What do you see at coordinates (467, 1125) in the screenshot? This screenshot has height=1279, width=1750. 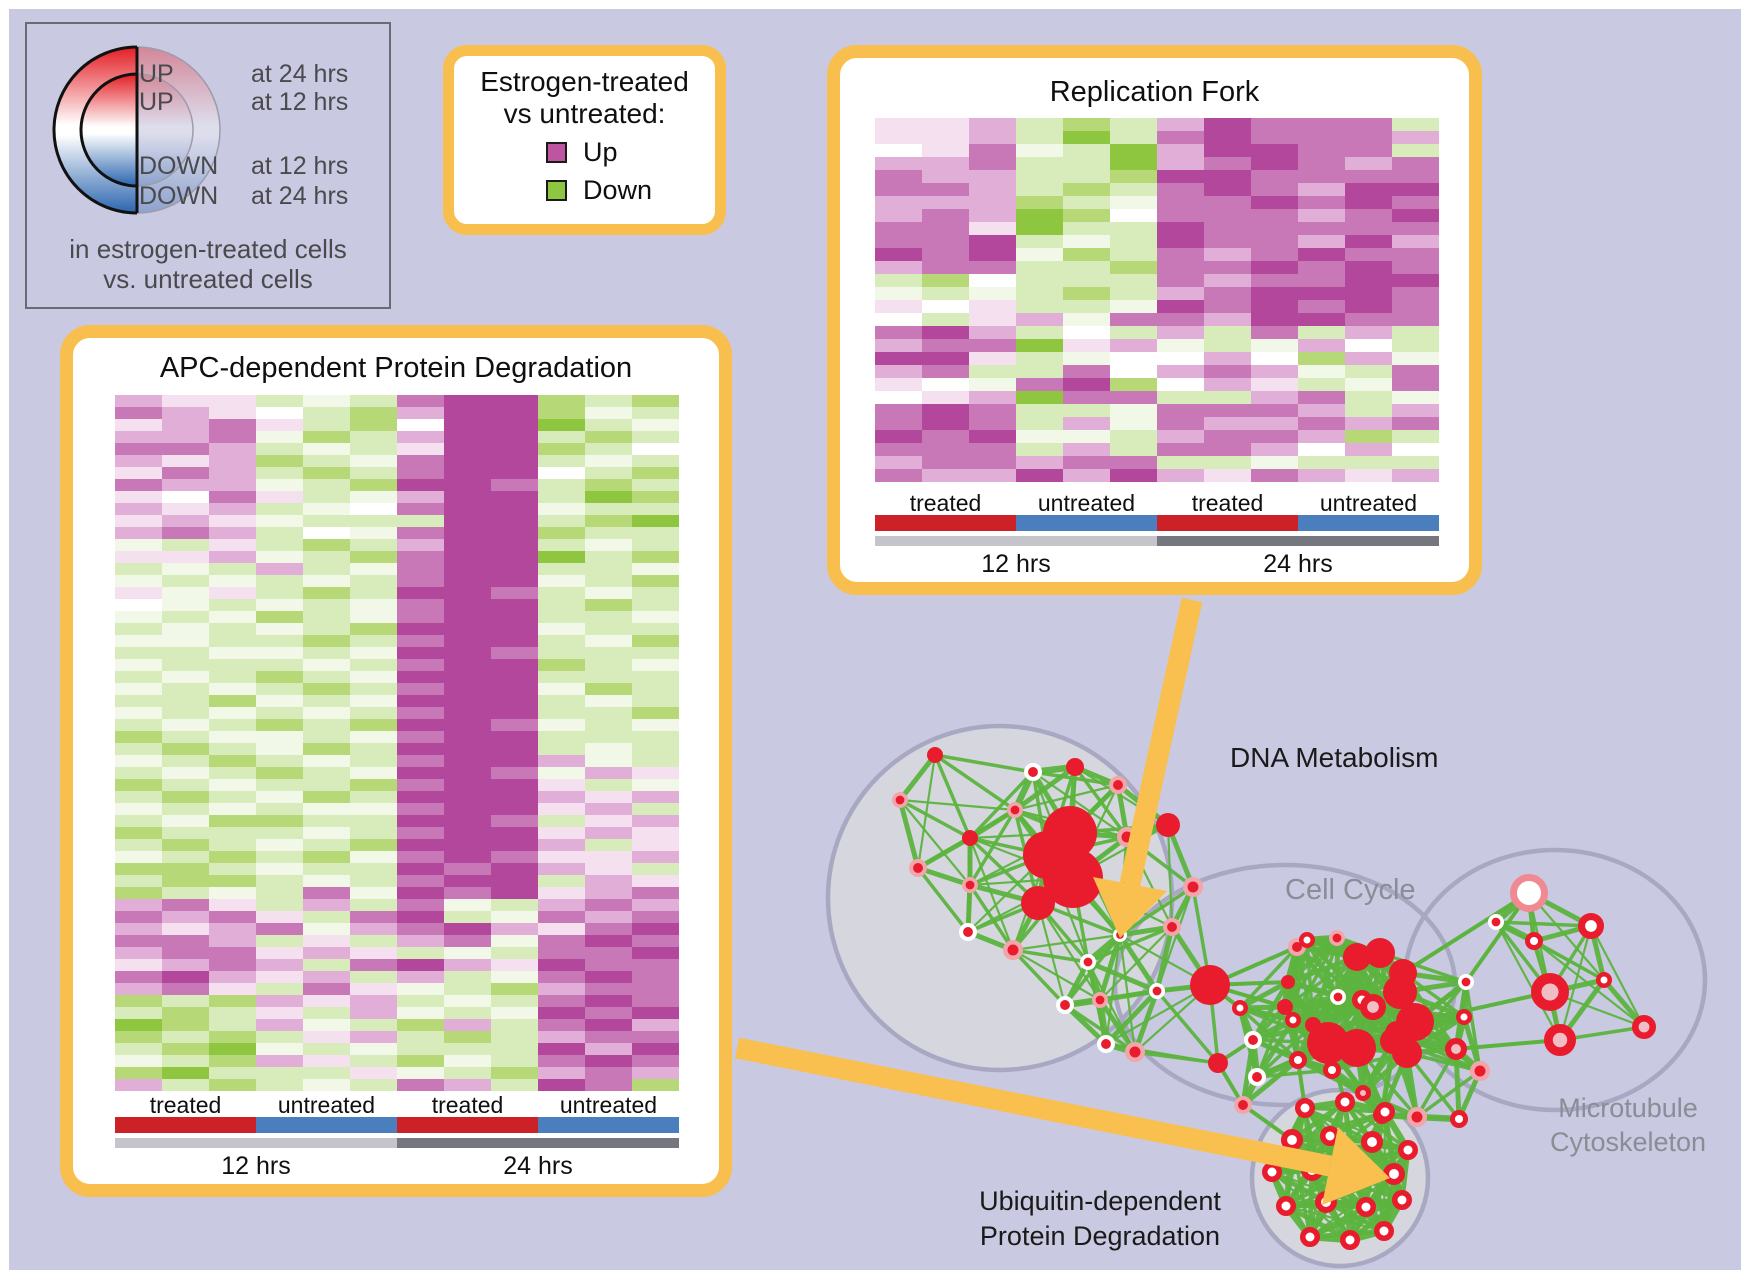 I see `sample-group-bar-segment` at bounding box center [467, 1125].